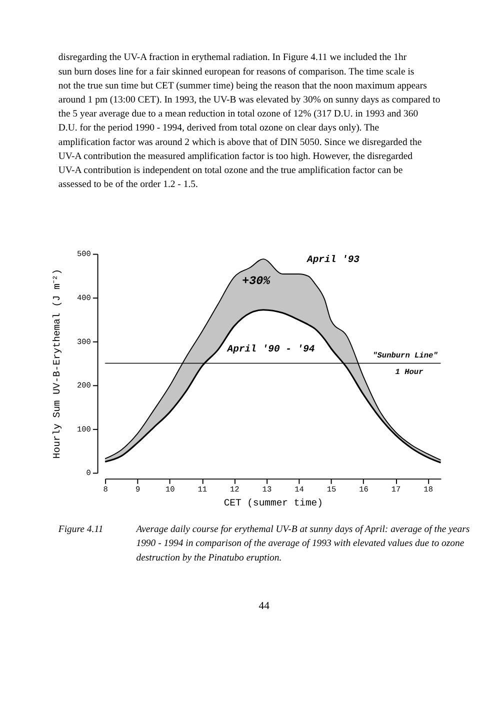 This screenshot has height=712, width=504. Describe the element at coordinates (270, 349) in the screenshot. I see `series-label: April '90 - '94` at that location.